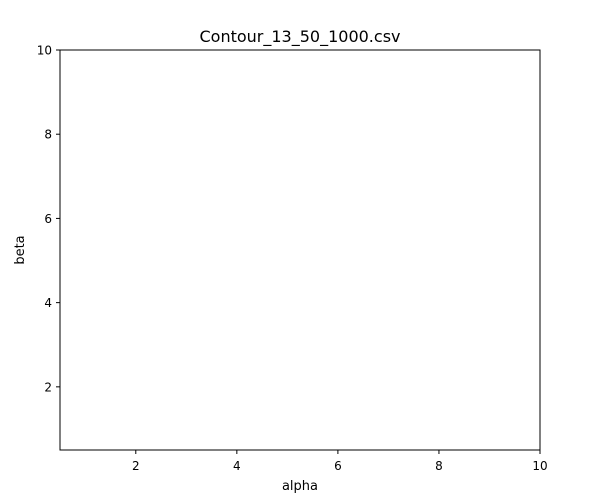 The width and height of the screenshot is (600, 500). I want to click on y-axis-ticks: 2 4 6 8 10, so click(48, 219).